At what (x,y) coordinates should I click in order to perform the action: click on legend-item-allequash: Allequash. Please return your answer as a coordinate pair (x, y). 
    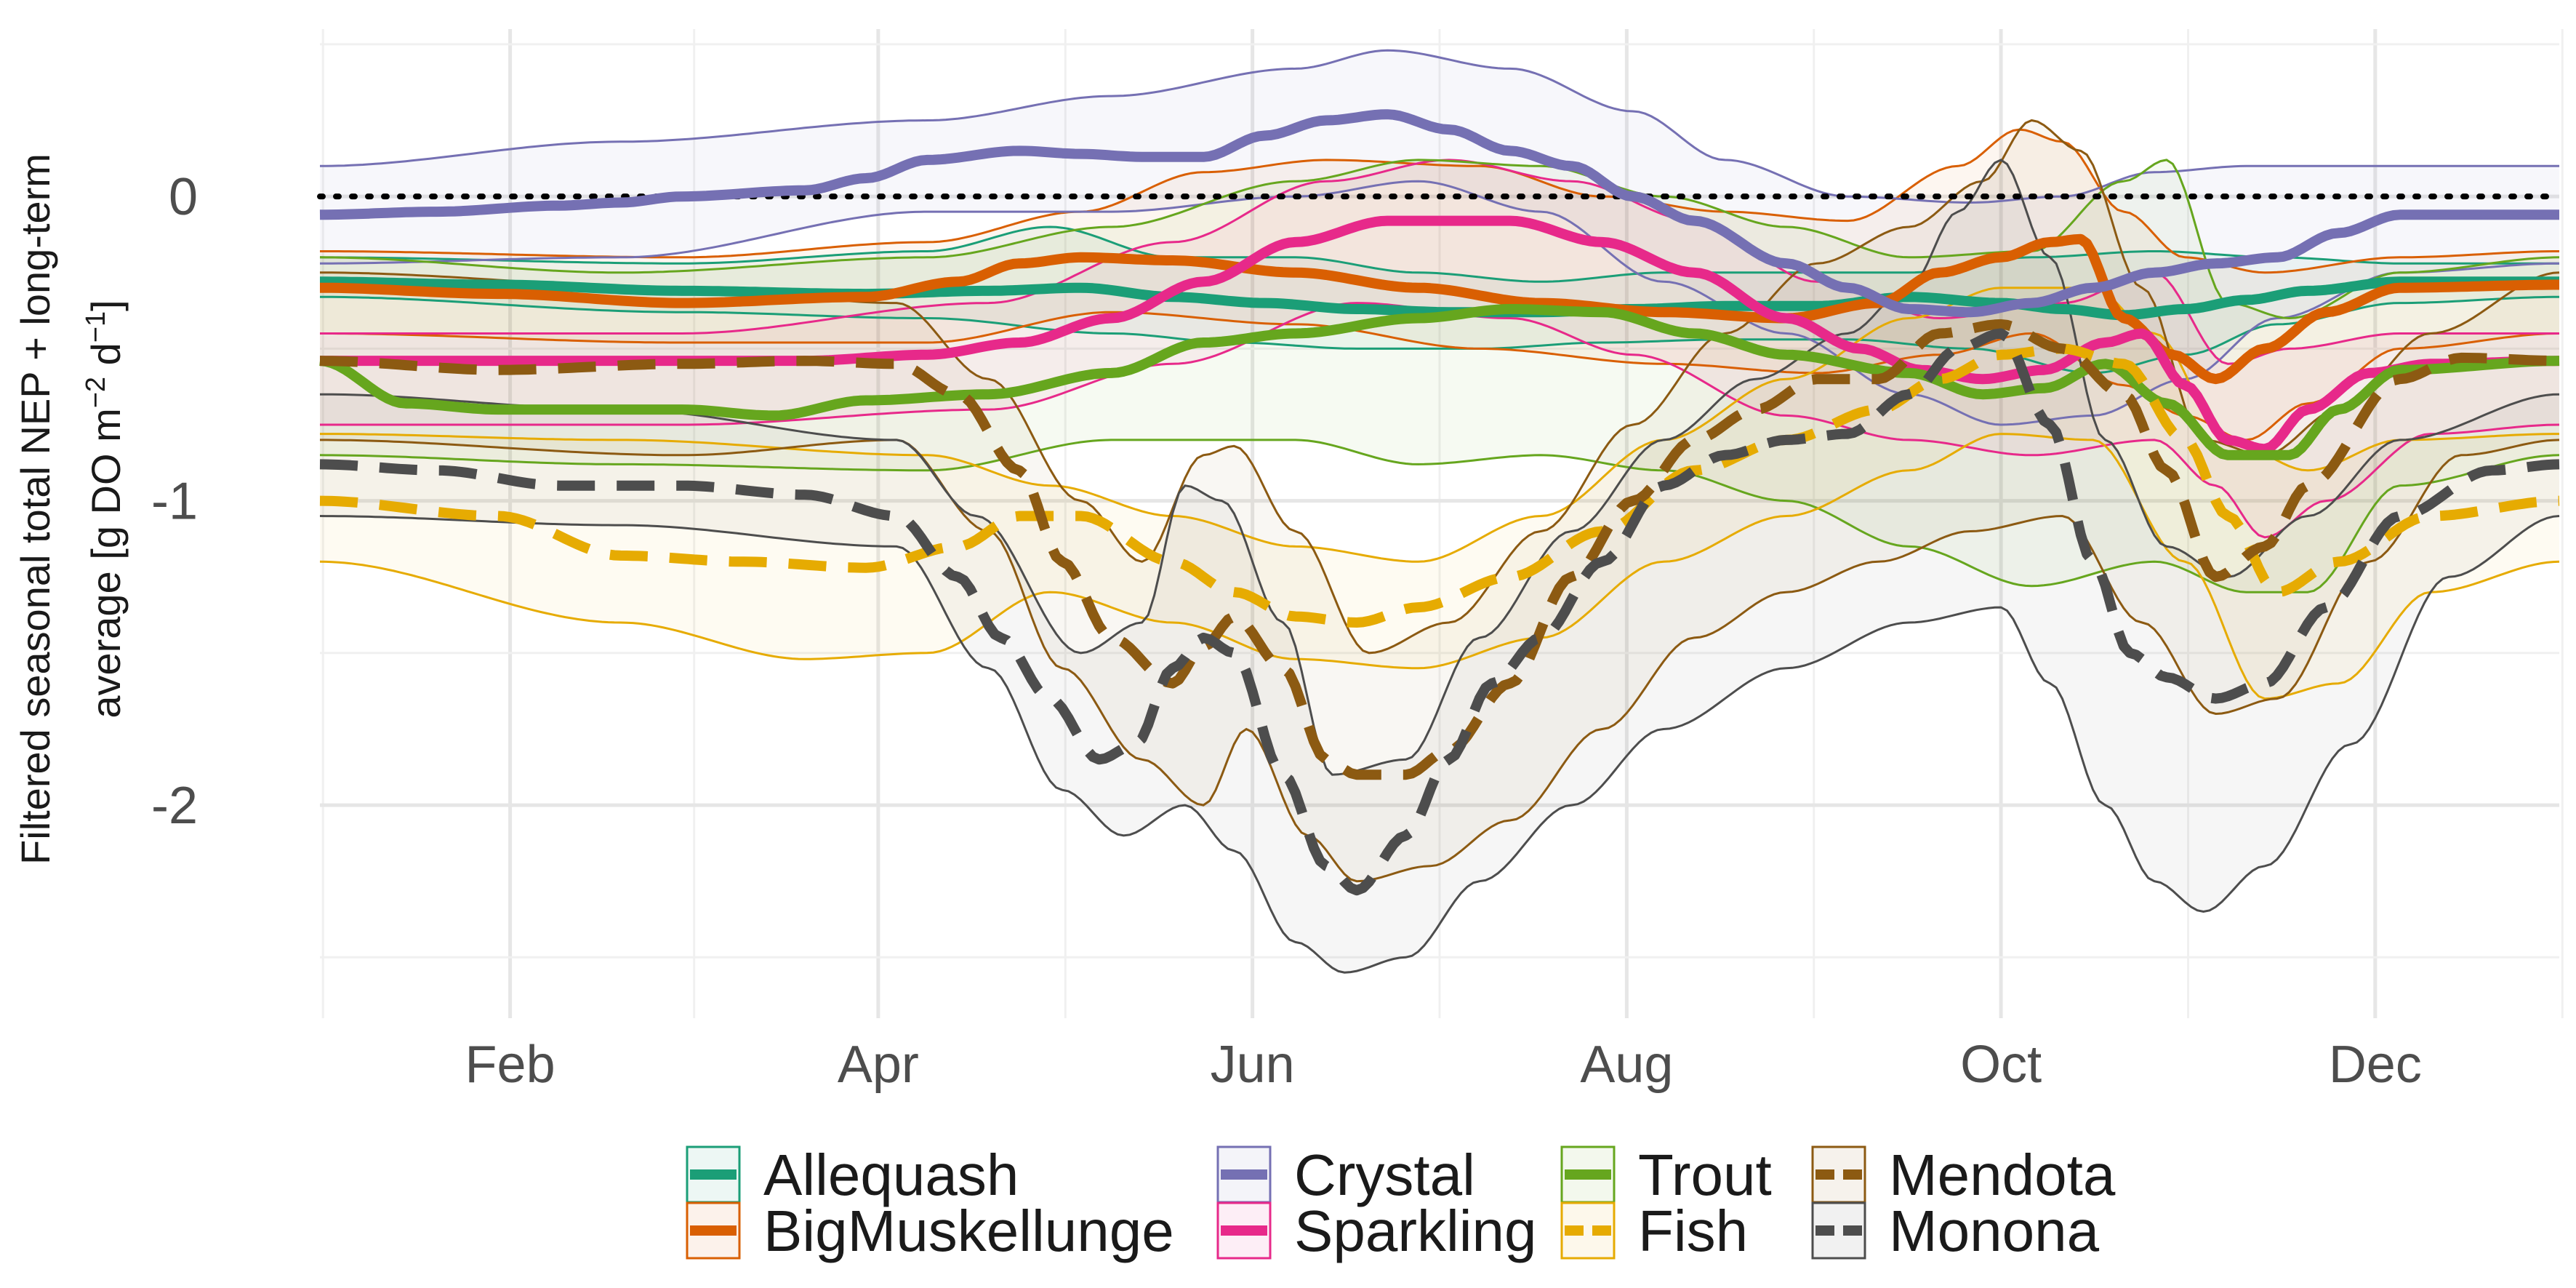
    Looking at the image, I should click on (853, 1175).